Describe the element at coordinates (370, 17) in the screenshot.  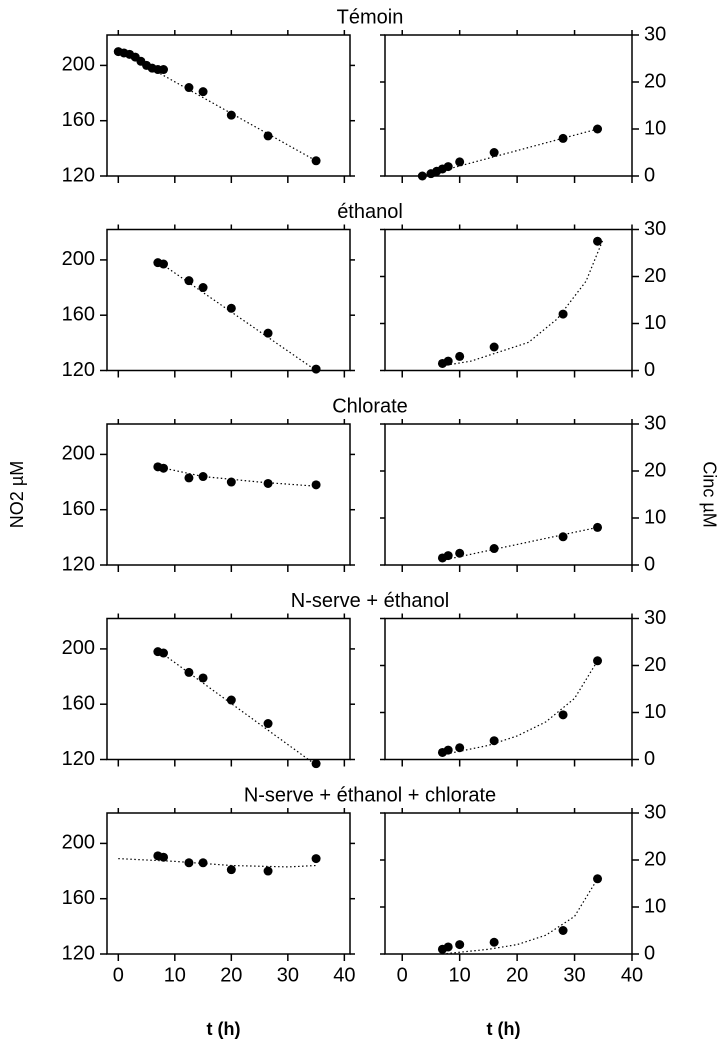
I see `panel-title: Témoin` at that location.